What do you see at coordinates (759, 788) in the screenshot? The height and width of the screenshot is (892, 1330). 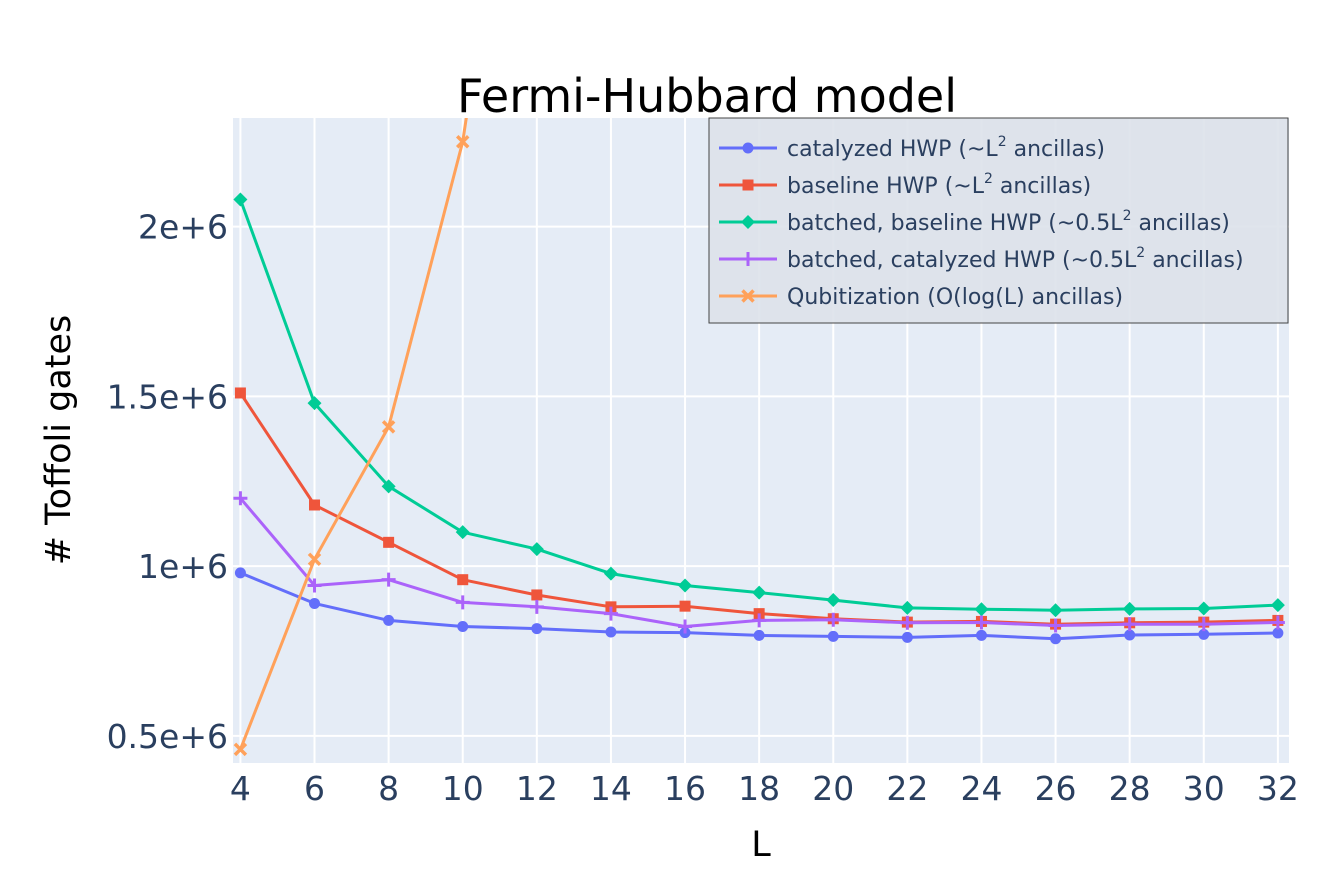 I see `x-tick-label: 18` at bounding box center [759, 788].